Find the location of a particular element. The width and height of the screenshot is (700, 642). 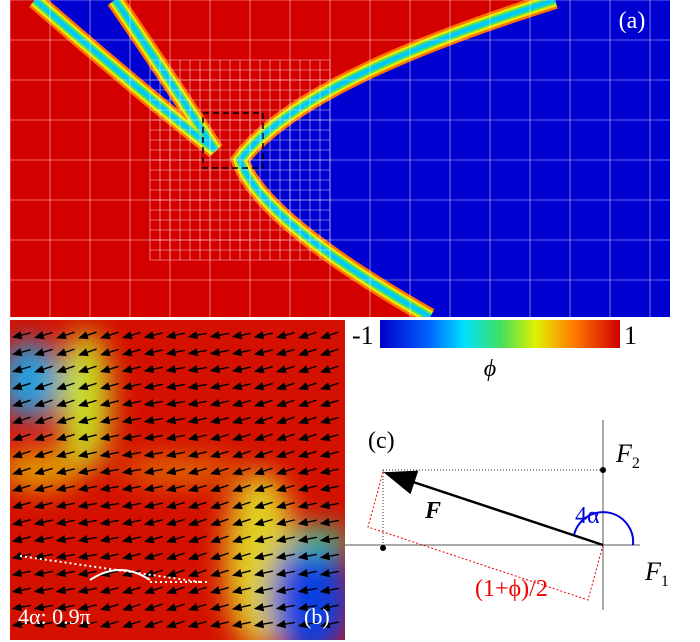

axis-y-label: F2 is located at coordinates (627, 455).